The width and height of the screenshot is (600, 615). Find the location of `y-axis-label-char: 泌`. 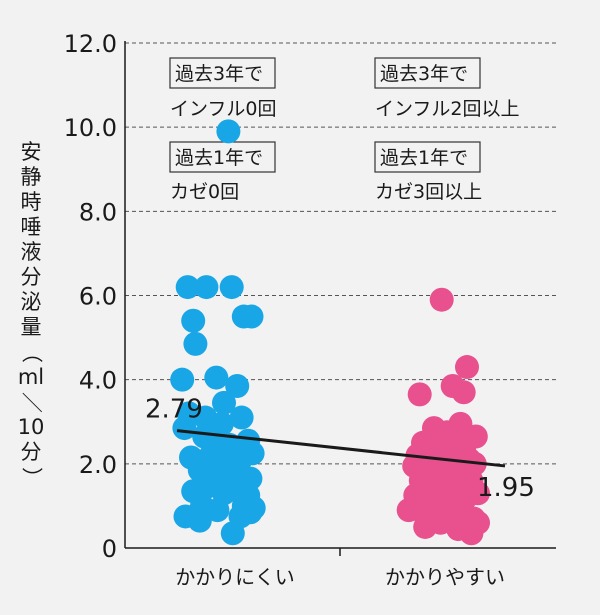

y-axis-label-char: 泌 is located at coordinates (31, 302).